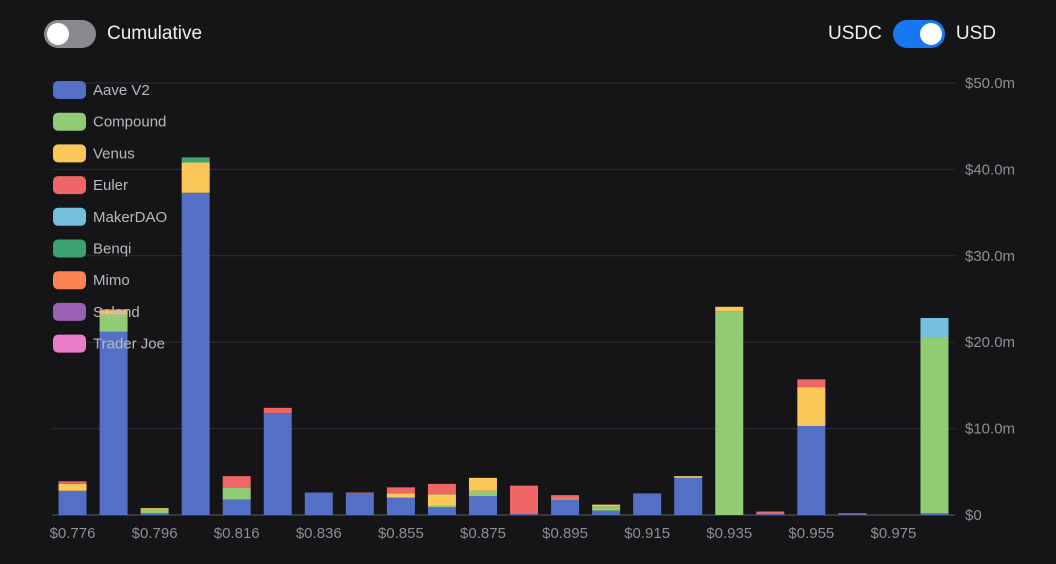  Describe the element at coordinates (565, 533) in the screenshot. I see `x-tick-label: $0.895` at that location.